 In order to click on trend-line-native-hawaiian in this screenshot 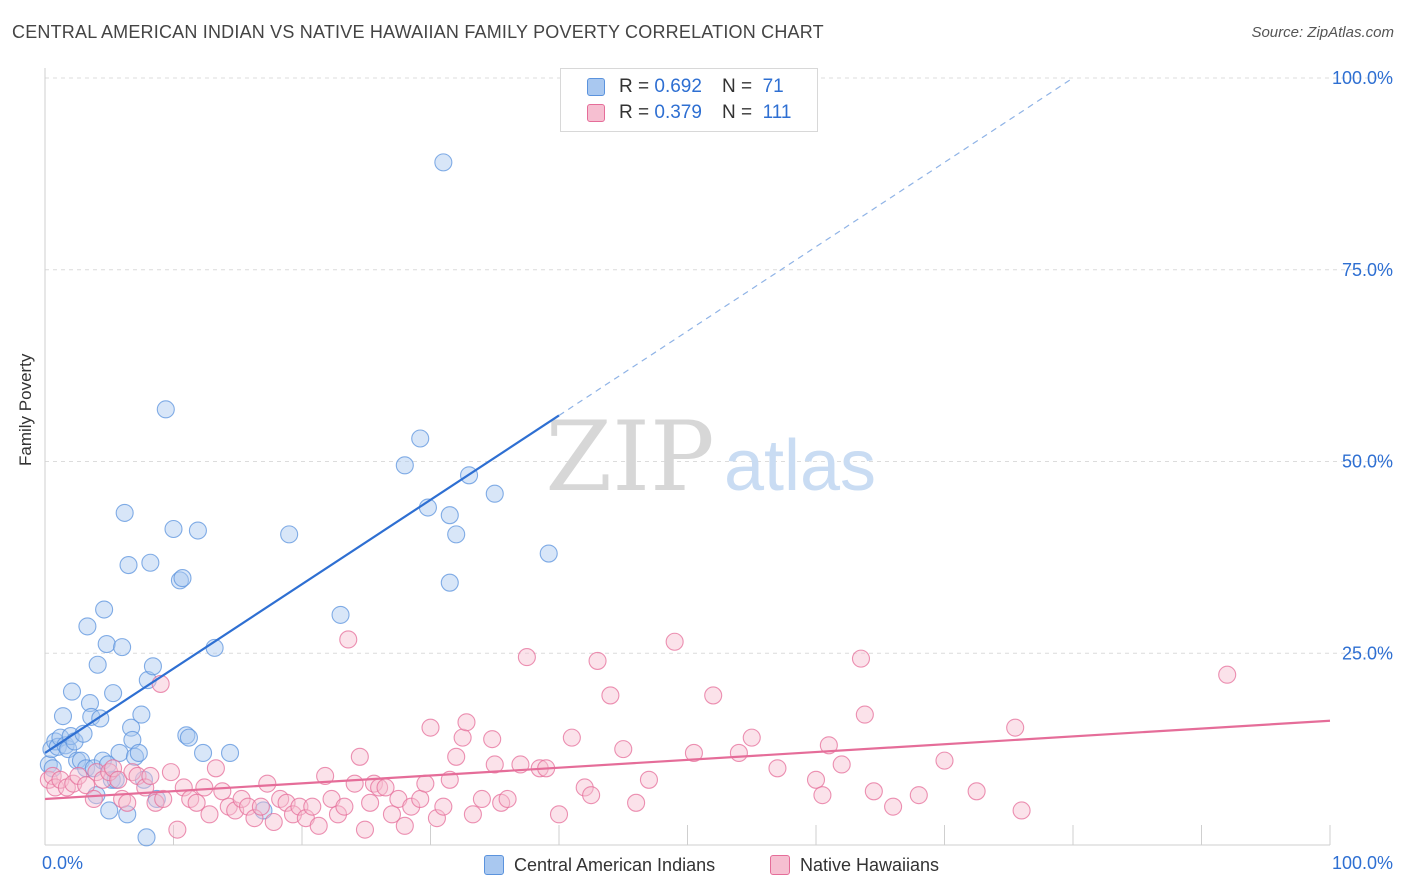, I will do `click(687, 760)`.